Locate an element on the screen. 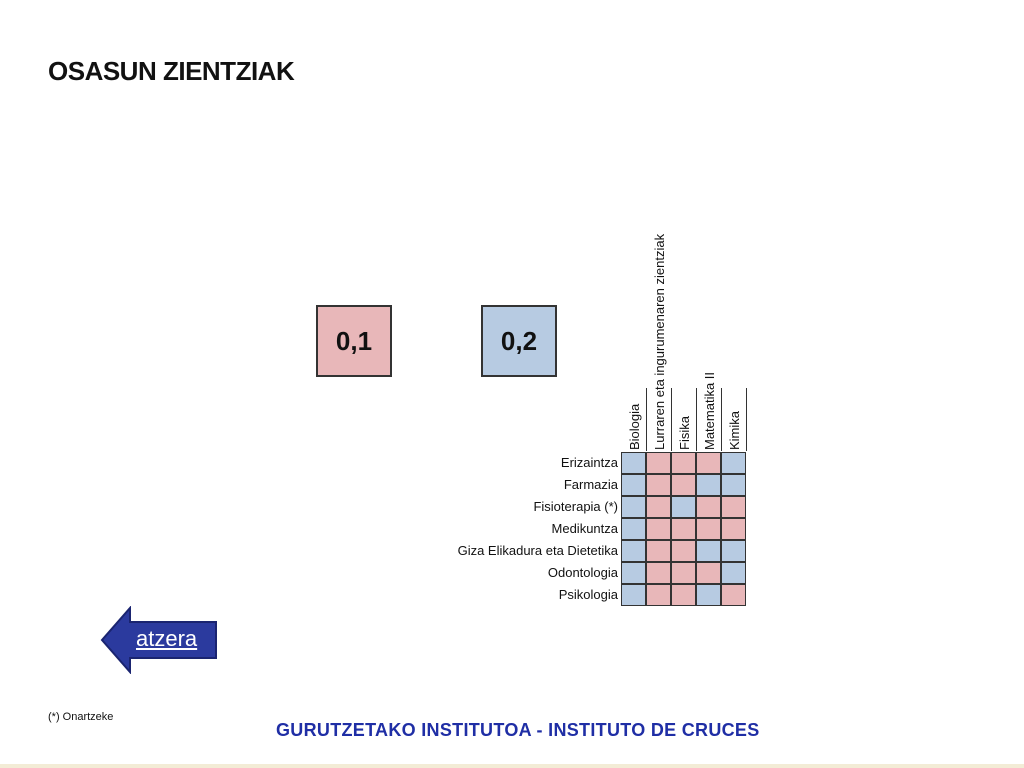 This screenshot has width=1024, height=768. page-title: OSASUN ZIENTZIAK is located at coordinates (171, 71).